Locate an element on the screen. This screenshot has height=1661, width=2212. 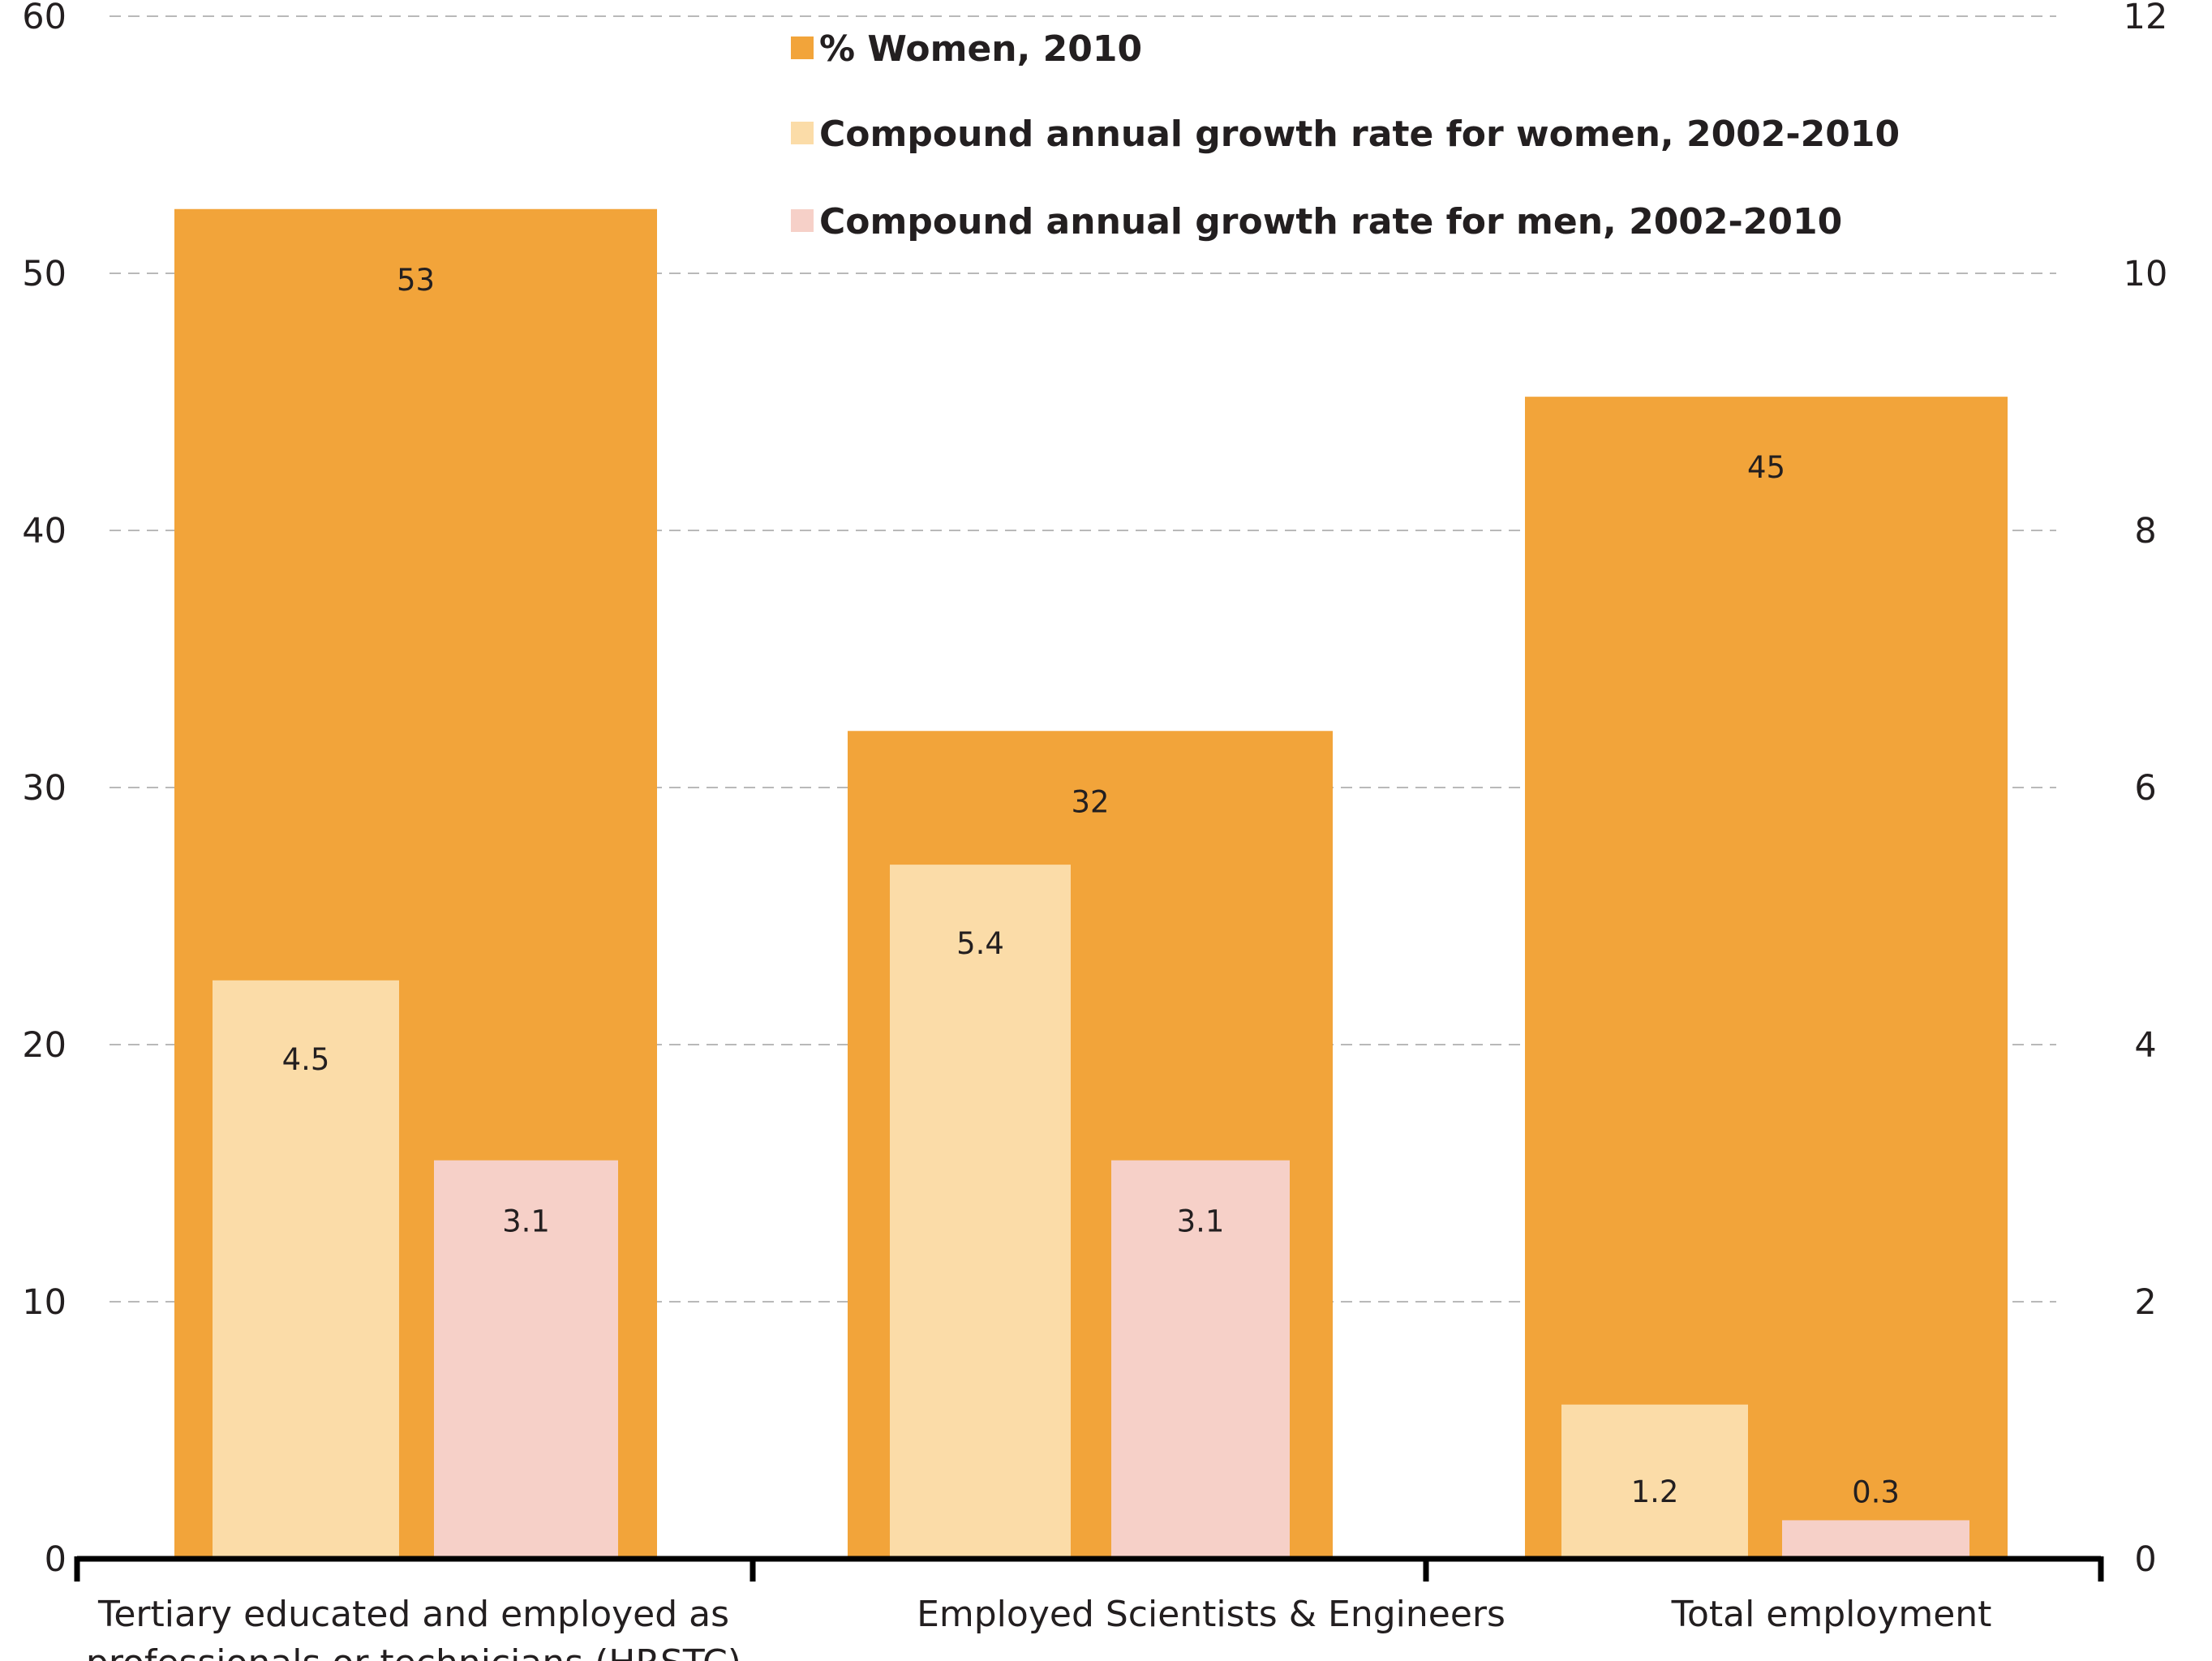
x-category-label: professionals or technicians (HRSTC) is located at coordinates (413, 1651).